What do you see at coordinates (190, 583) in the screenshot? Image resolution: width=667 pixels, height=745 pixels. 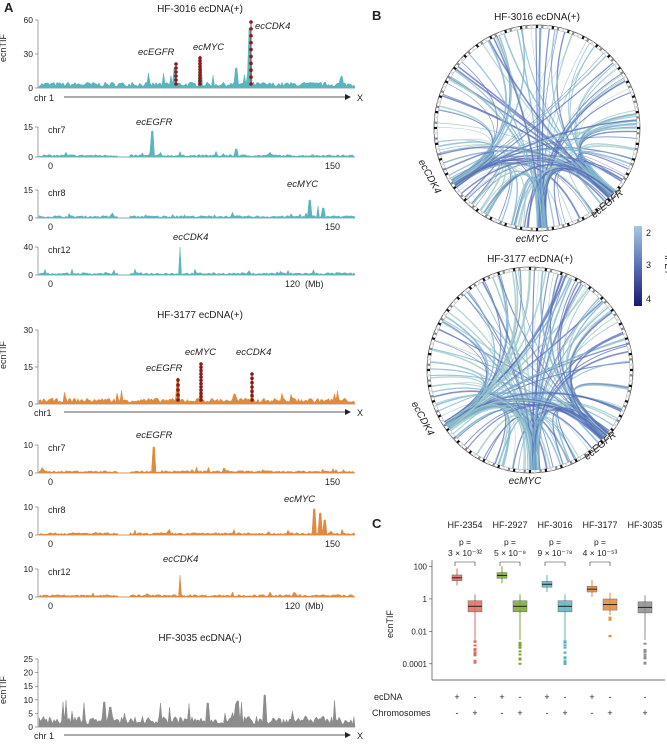 I see `hf3177.chr12-track: 0 10` at bounding box center [190, 583].